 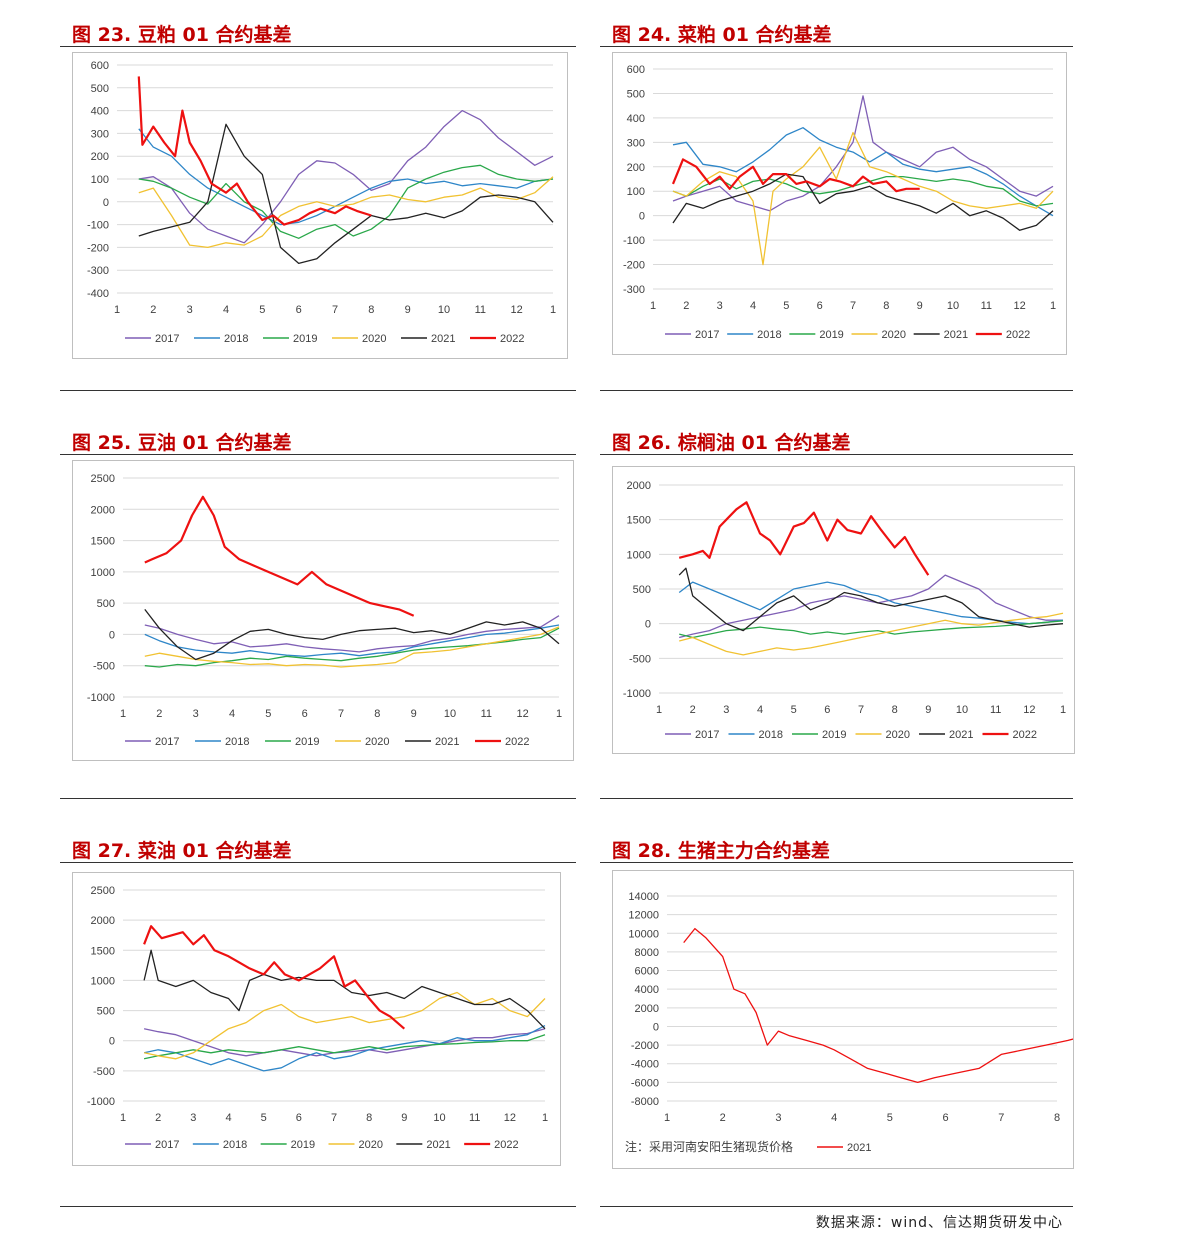 What do you see at coordinates (731, 443) in the screenshot?
I see `chart-title: 图 26. 棕榈油 01 合约基差` at bounding box center [731, 443].